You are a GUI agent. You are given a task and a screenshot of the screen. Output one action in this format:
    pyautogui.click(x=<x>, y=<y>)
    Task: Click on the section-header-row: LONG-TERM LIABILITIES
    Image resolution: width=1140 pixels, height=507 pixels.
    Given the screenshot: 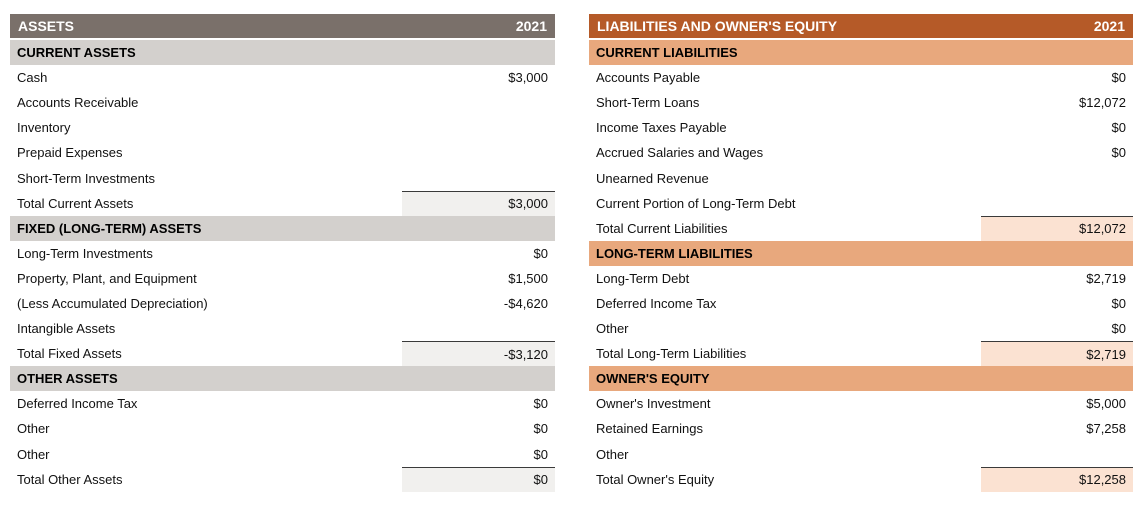 What is the action you would take?
    pyautogui.click(x=861, y=253)
    